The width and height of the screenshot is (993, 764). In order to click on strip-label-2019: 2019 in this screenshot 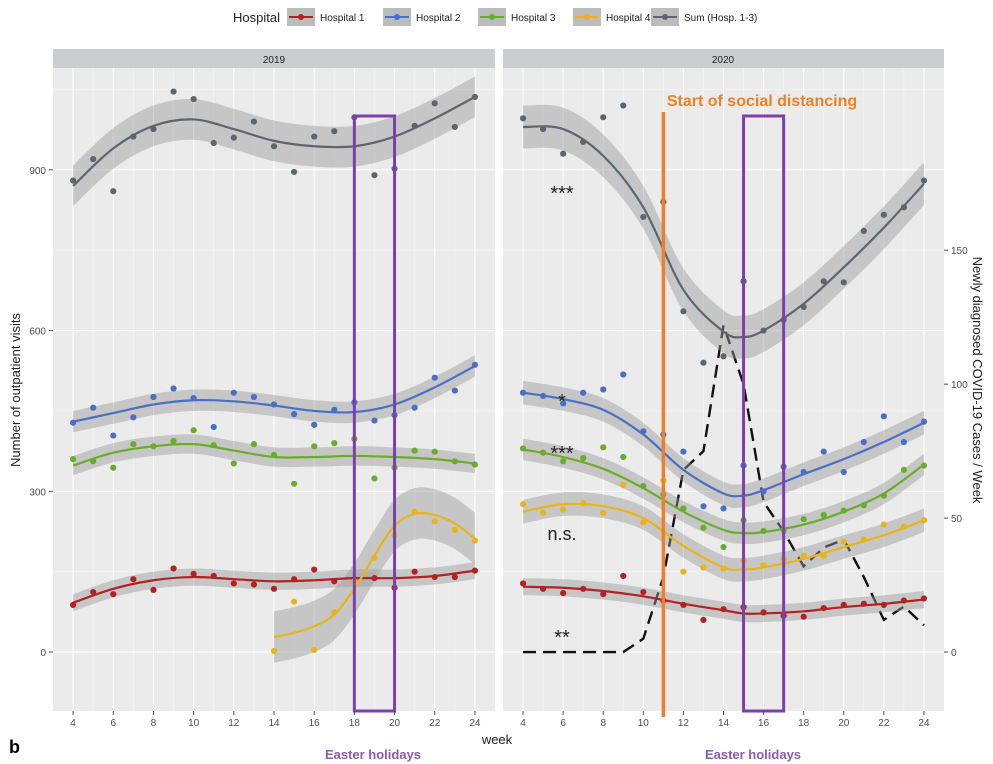, I will do `click(274, 60)`.